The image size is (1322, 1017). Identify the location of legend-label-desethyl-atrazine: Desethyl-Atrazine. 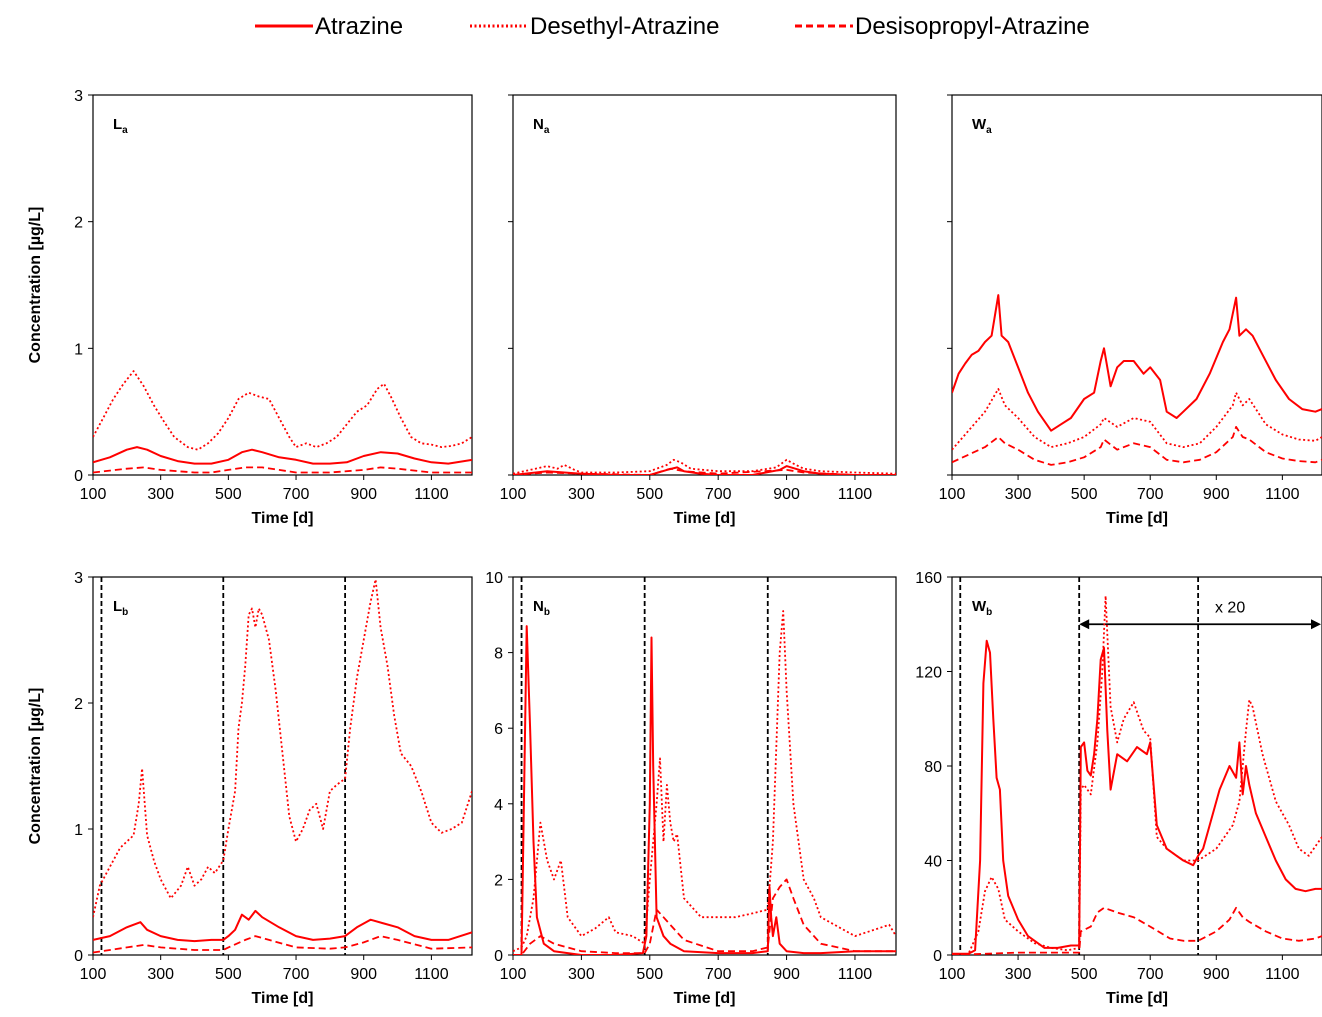
(624, 26).